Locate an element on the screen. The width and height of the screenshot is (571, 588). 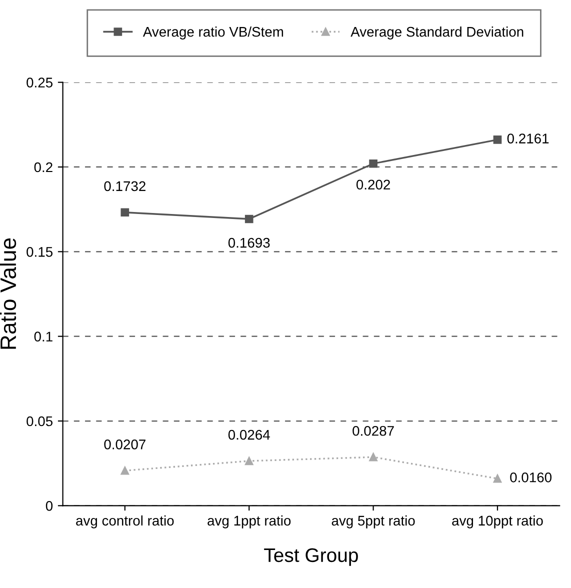
x-axis-title: Test Group is located at coordinates (311, 557).